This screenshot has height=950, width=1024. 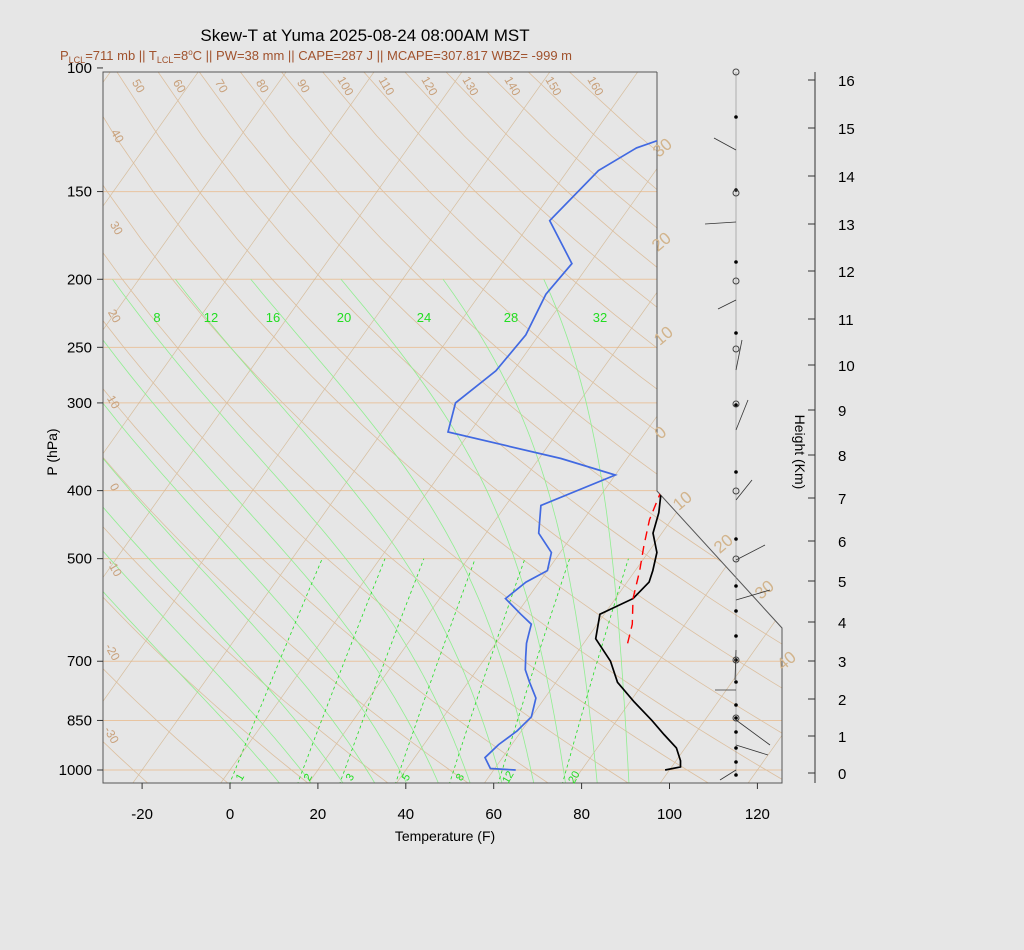 What do you see at coordinates (79, 720) in the screenshot?
I see `pressure-tick-label: 850` at bounding box center [79, 720].